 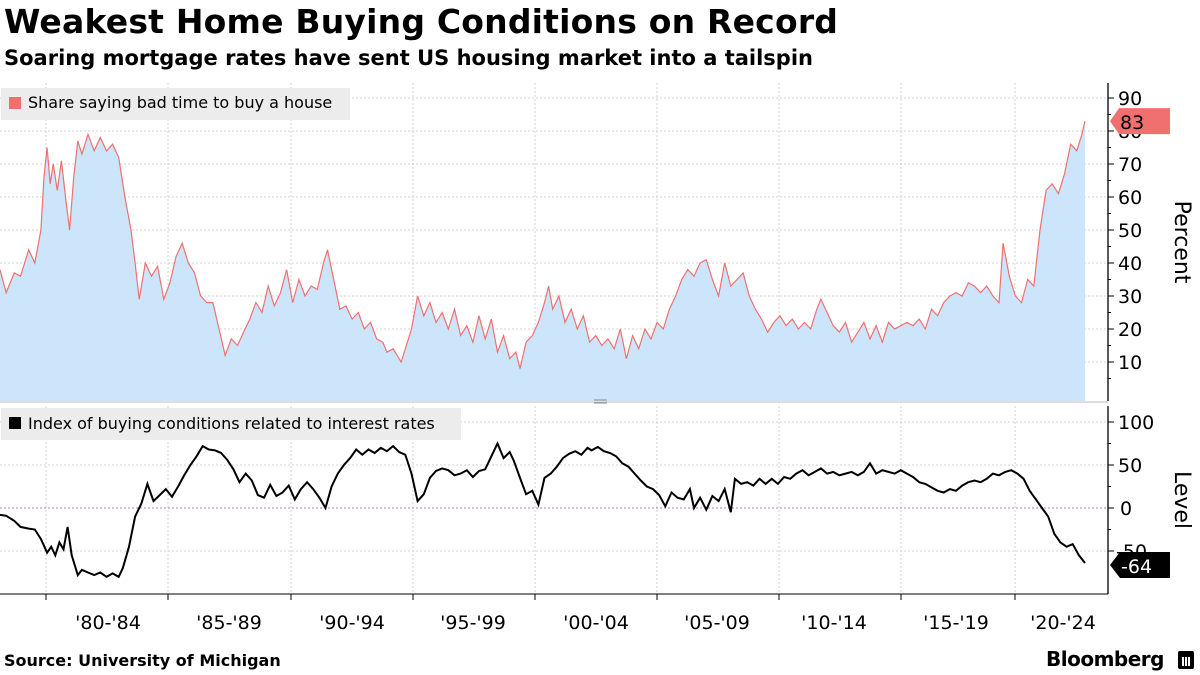 What do you see at coordinates (717, 623) in the screenshot?
I see `x-tick-label: '05-'09` at bounding box center [717, 623].